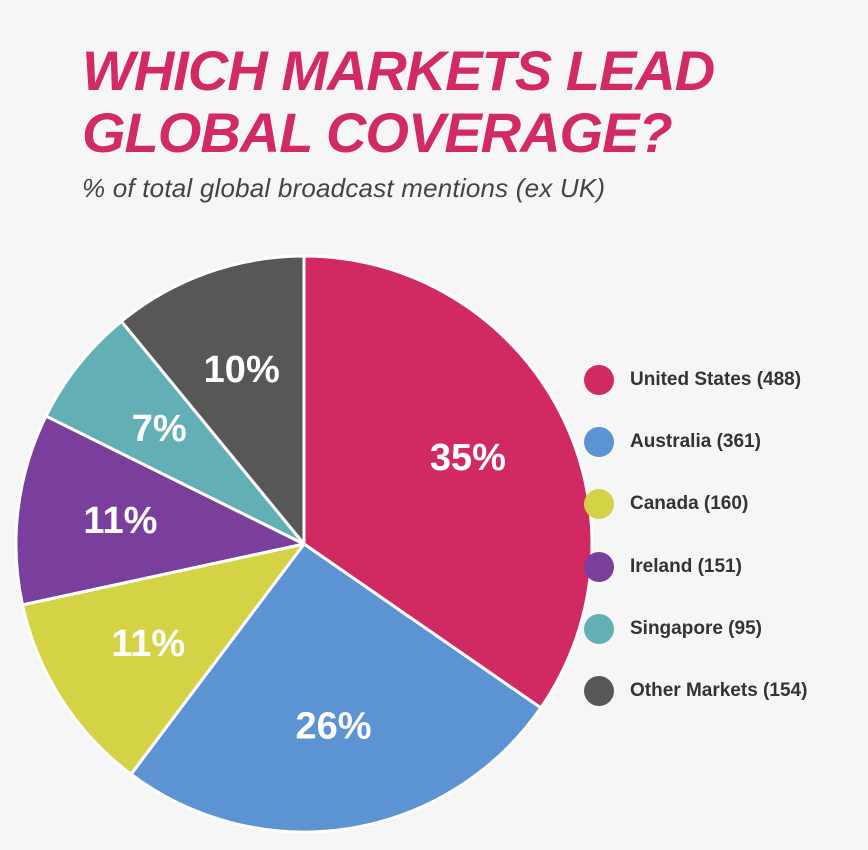 This screenshot has height=850, width=868. I want to click on legend-item-singapore: Singapore (95), so click(724, 629).